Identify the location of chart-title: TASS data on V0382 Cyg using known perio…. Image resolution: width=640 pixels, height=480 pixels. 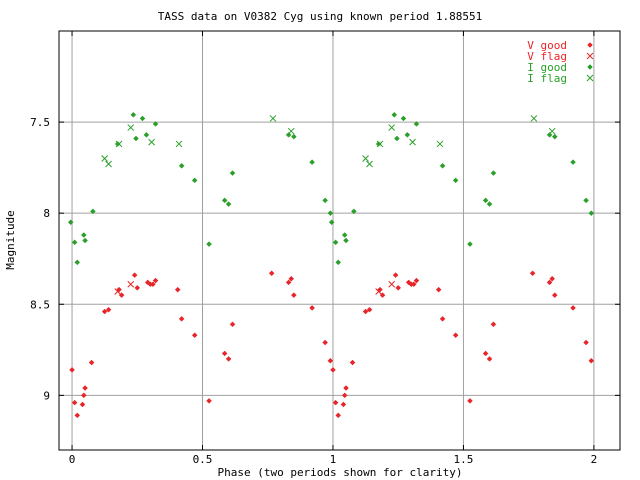
(320, 16).